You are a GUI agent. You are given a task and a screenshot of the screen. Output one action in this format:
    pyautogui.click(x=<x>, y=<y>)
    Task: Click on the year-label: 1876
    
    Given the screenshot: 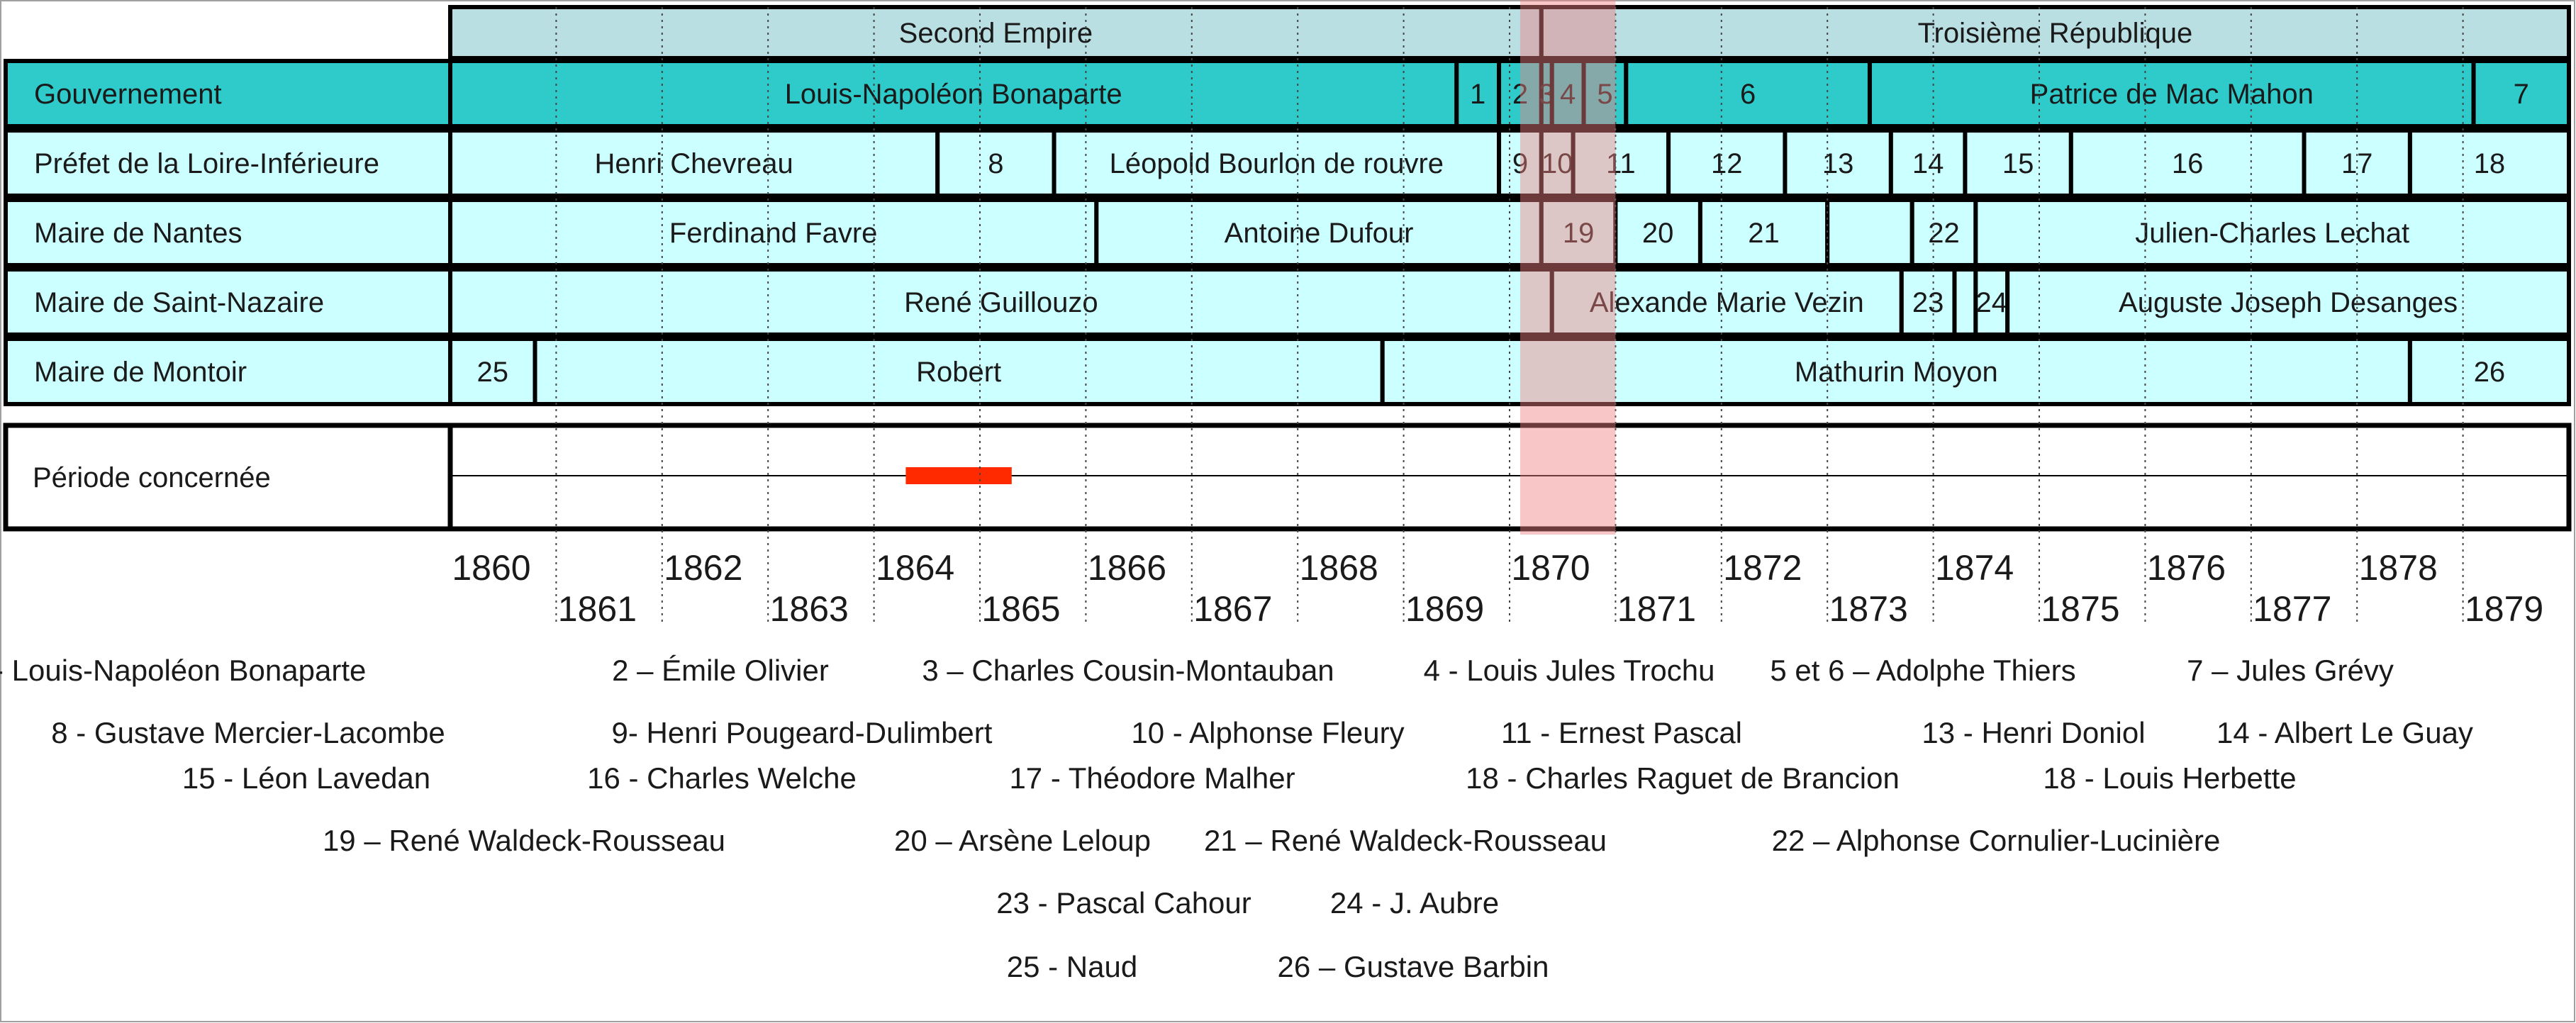 What is the action you would take?
    pyautogui.click(x=2186, y=568)
    